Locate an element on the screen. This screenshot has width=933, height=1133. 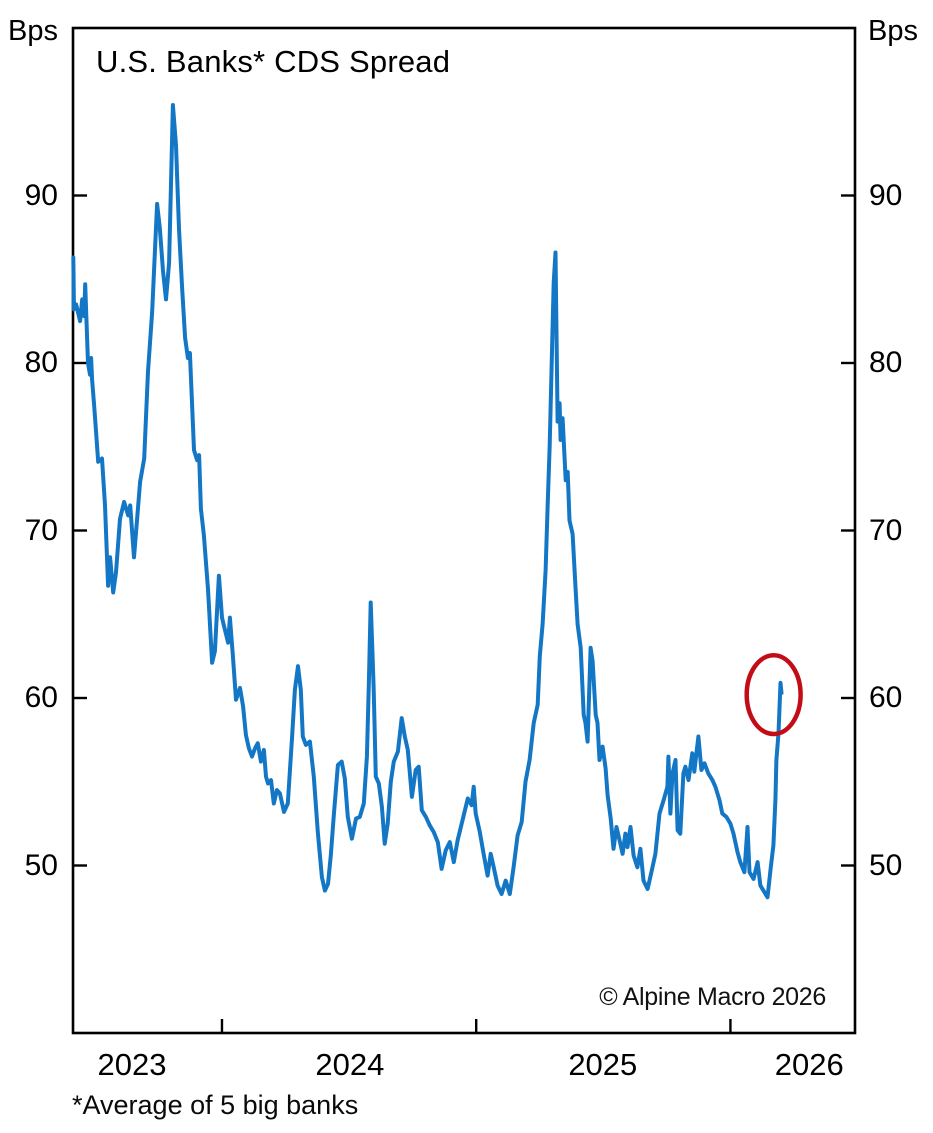
y-tick-label-left-60: 60 is located at coordinates (41, 697).